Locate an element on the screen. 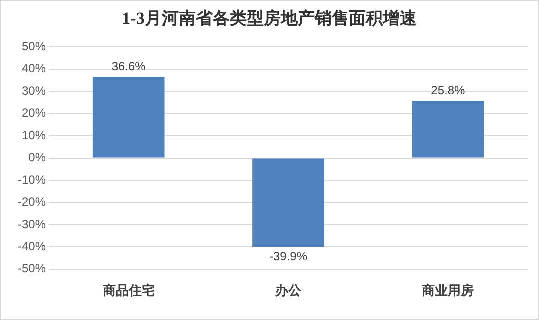 This screenshot has height=320, width=539. y-tick-label: 10% is located at coordinates (34, 135).